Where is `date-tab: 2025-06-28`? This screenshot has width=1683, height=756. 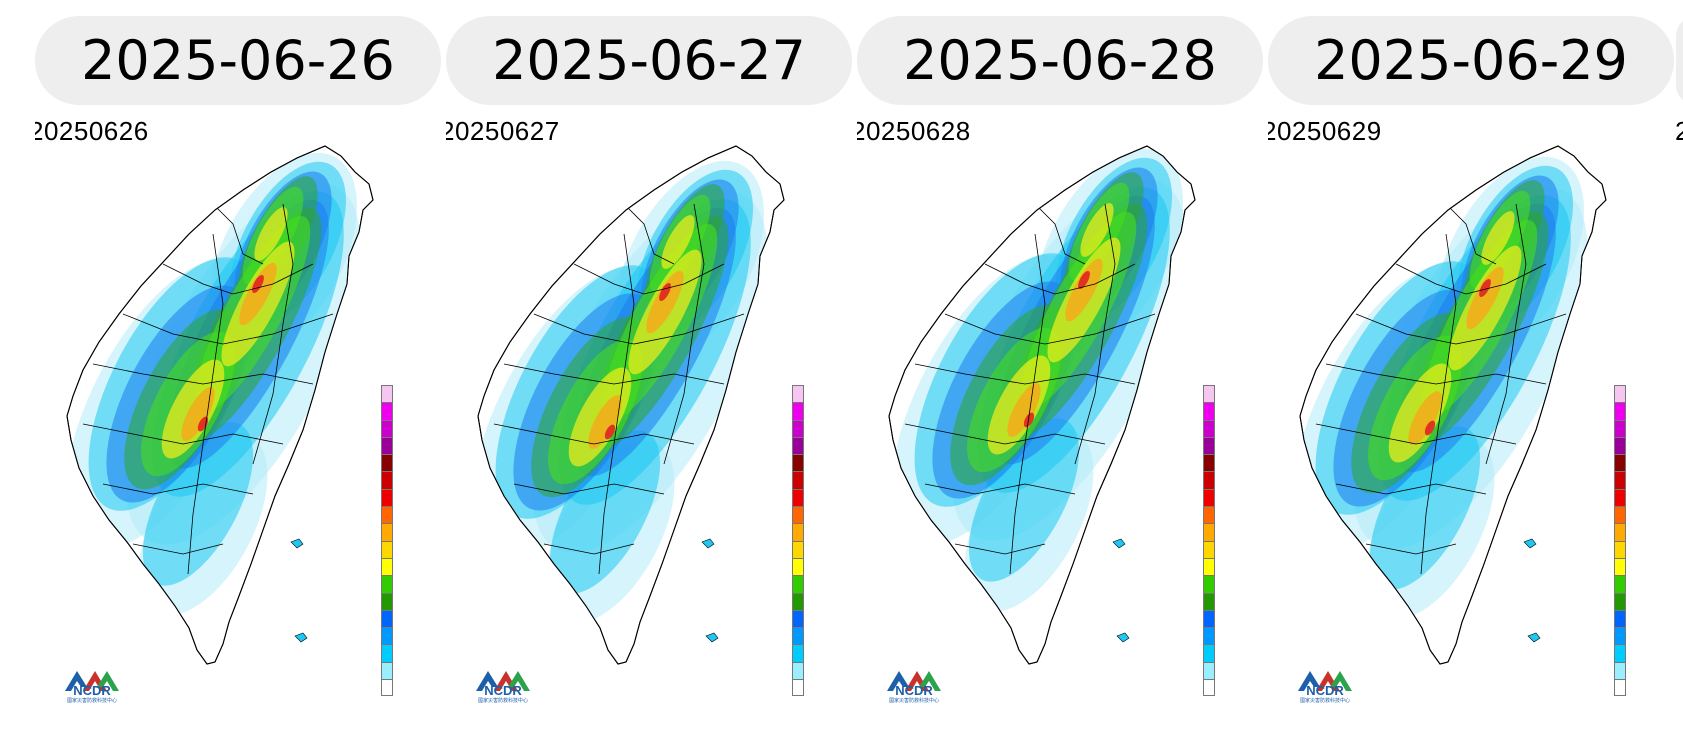
date-tab: 2025-06-28 is located at coordinates (1060, 60).